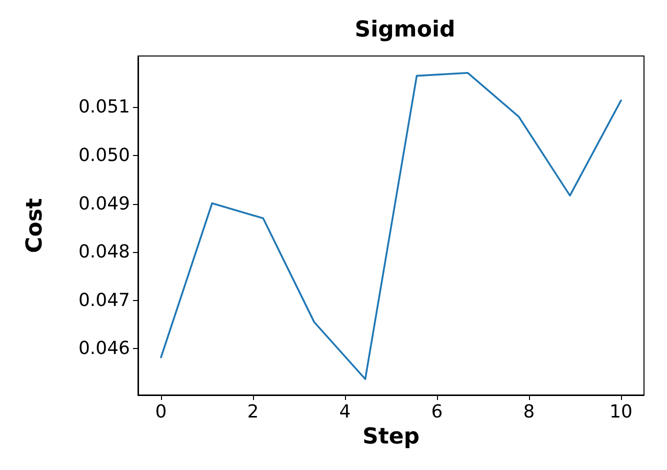 This screenshot has width=667, height=470. Describe the element at coordinates (104, 300) in the screenshot. I see `y-tick-label: 0.047` at that location.